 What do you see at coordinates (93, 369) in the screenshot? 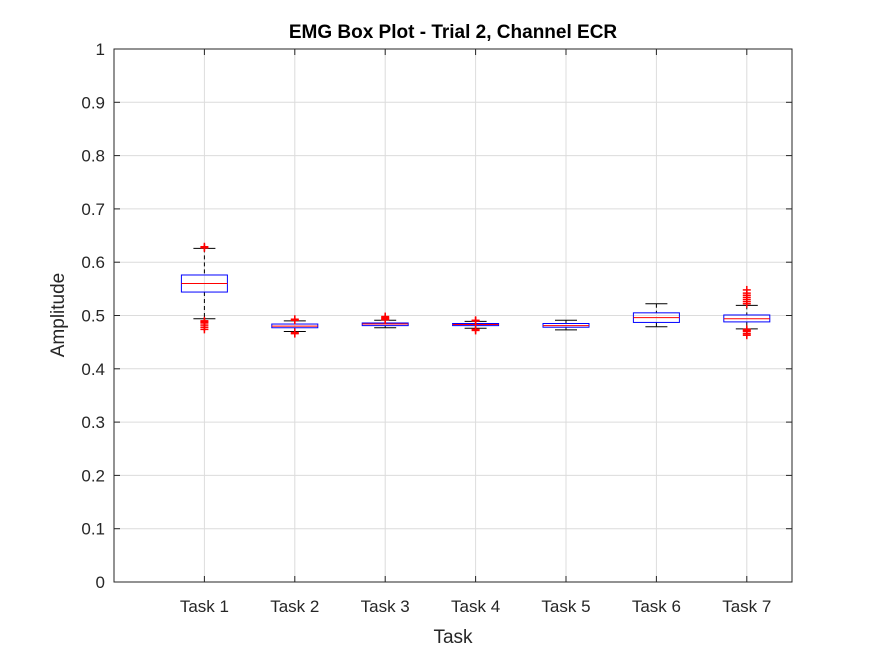
I see `y-tick-label: 0.4` at bounding box center [93, 369].